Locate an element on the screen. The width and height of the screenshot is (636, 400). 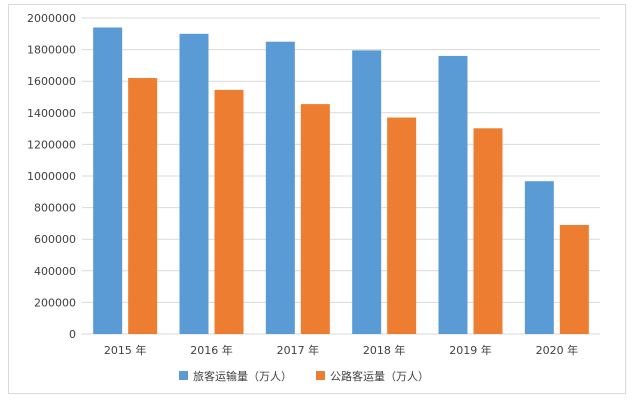
x-tick-label: 2020 年 is located at coordinates (557, 350).